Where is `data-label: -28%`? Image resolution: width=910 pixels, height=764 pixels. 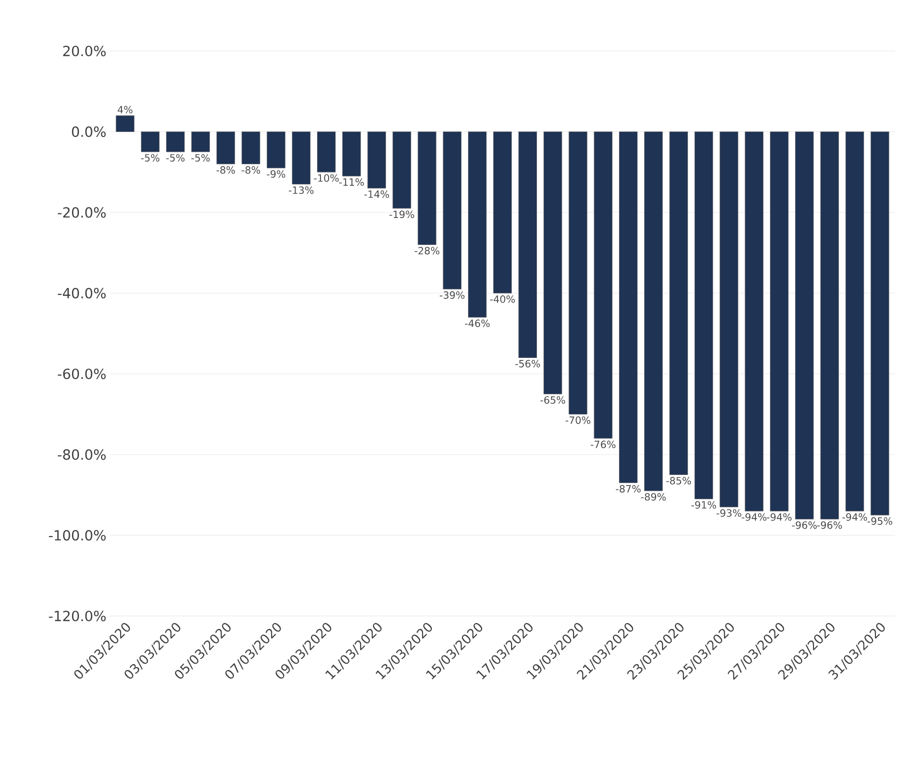 data-label: -28% is located at coordinates (427, 250).